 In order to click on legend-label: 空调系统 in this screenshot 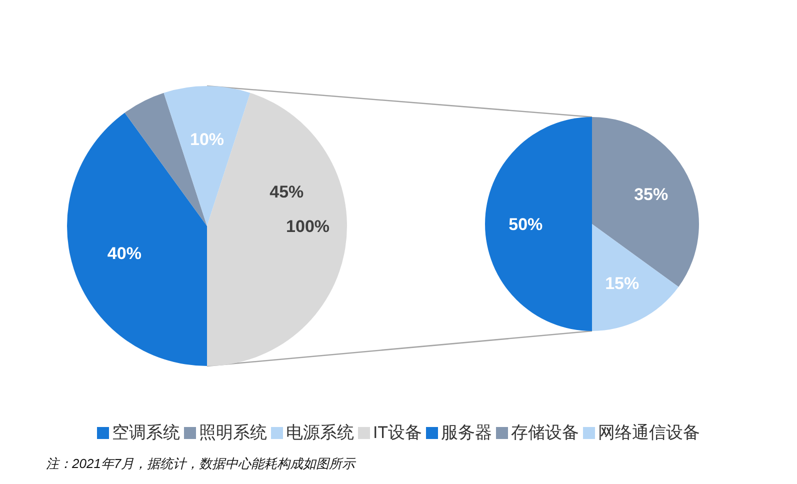, I will do `click(145, 433)`.